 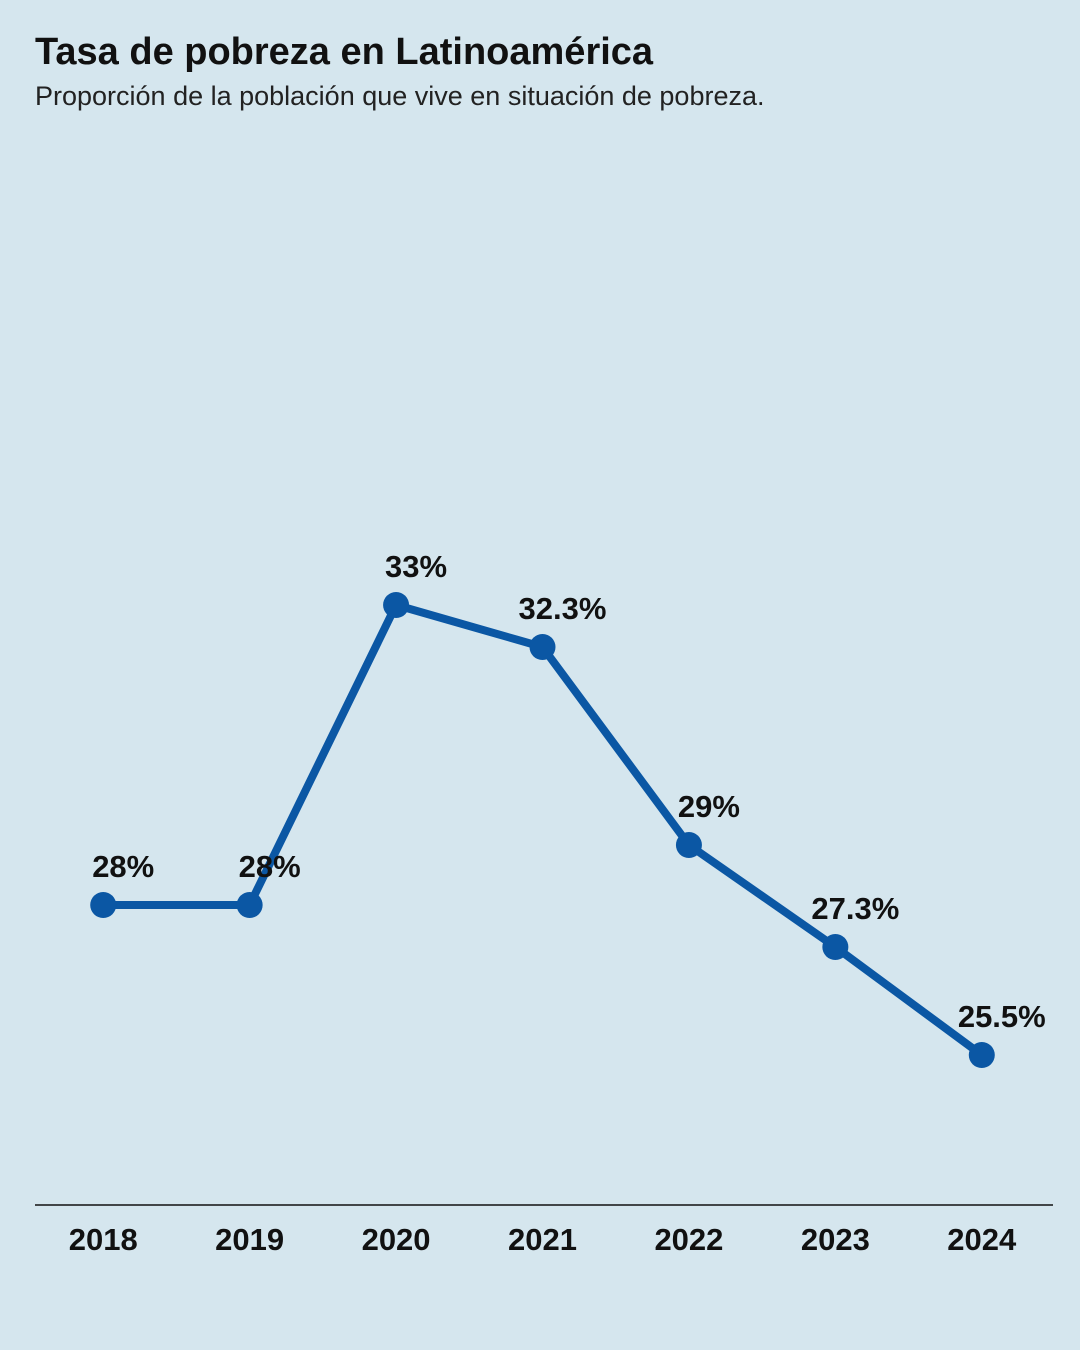 What do you see at coordinates (103, 1239) in the screenshot?
I see `x-tick-label: 2018` at bounding box center [103, 1239].